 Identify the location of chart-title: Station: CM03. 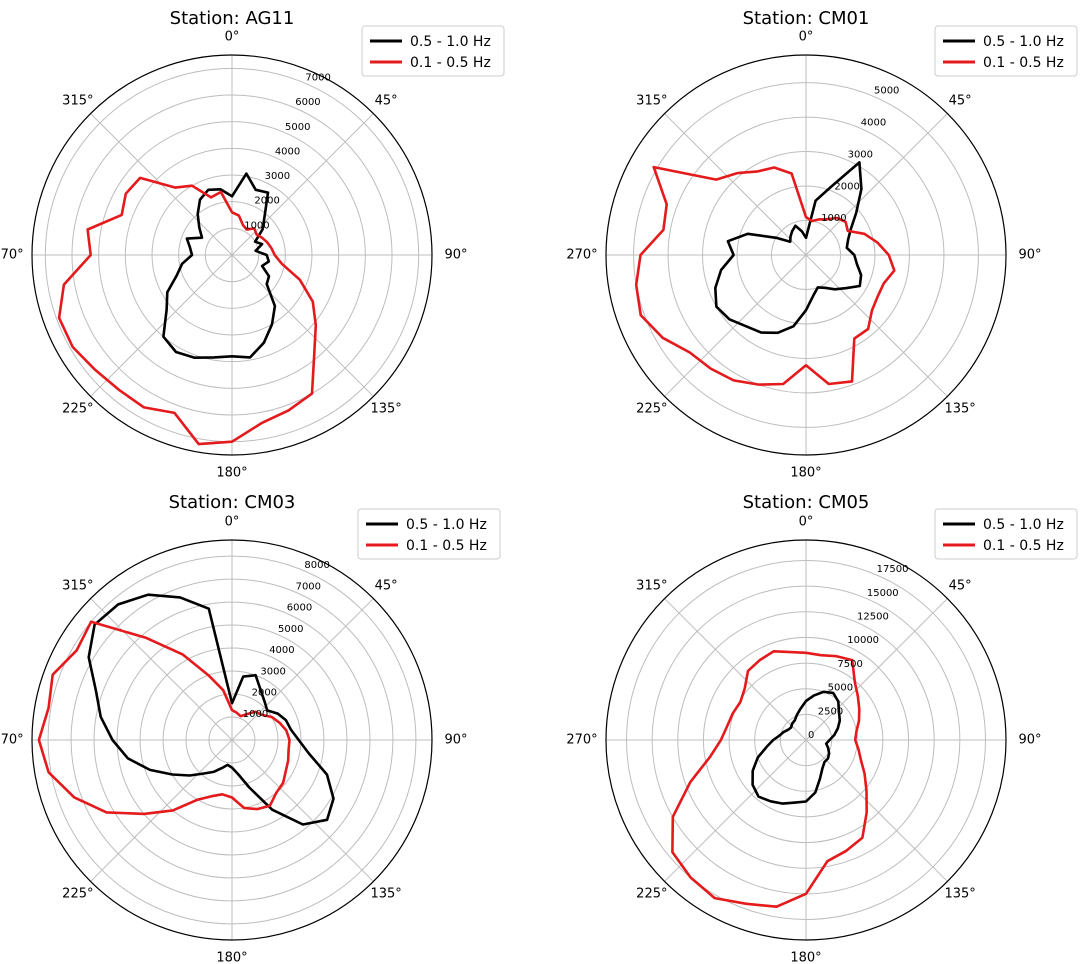
(232, 502).